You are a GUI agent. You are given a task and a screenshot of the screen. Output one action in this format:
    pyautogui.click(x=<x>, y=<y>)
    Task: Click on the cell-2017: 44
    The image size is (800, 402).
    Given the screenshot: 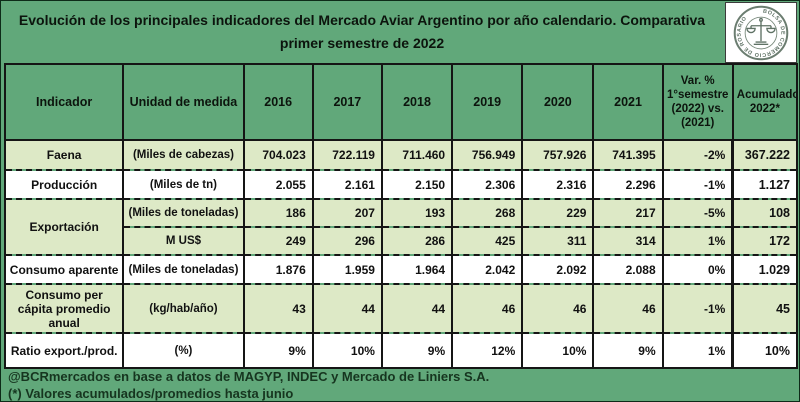 What is the action you would take?
    pyautogui.click(x=347, y=308)
    